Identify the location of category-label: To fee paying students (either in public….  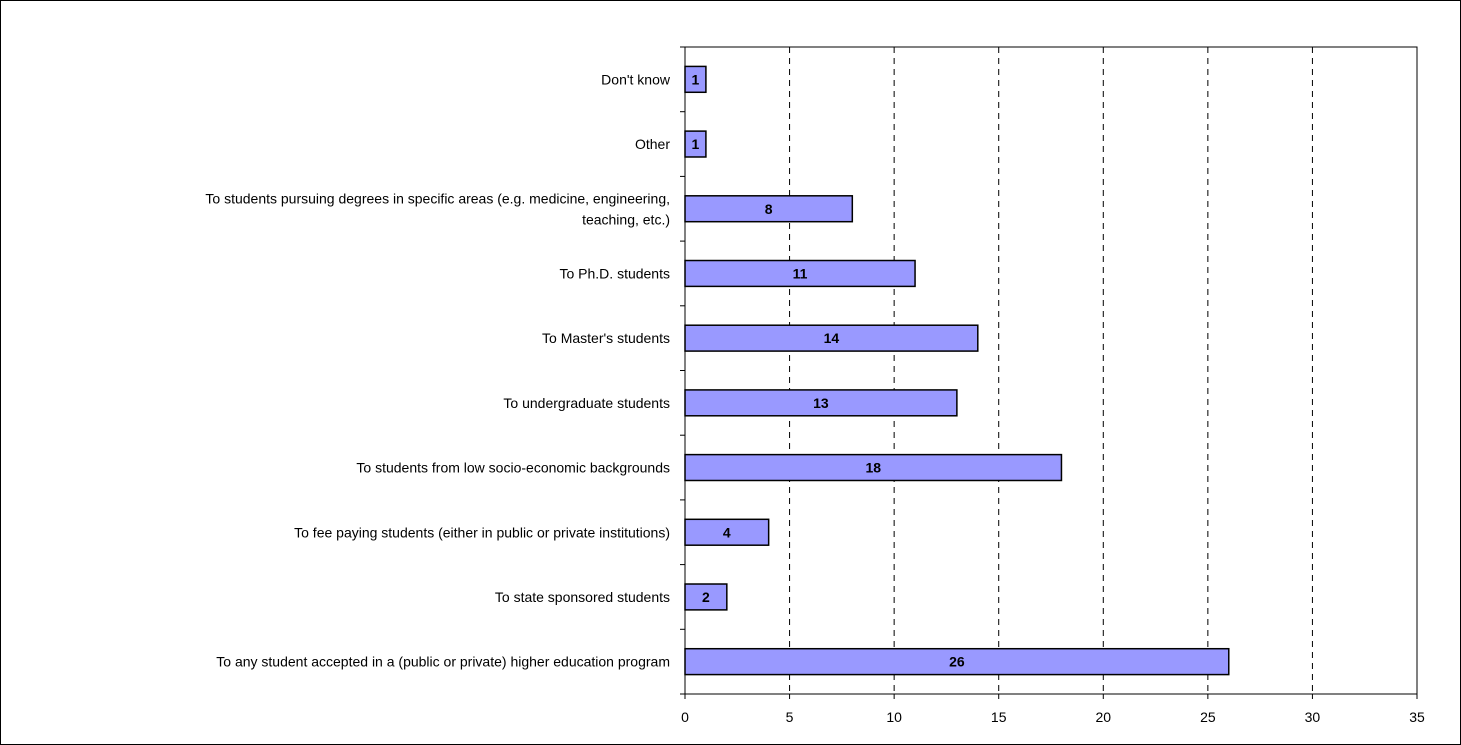
(482, 532).